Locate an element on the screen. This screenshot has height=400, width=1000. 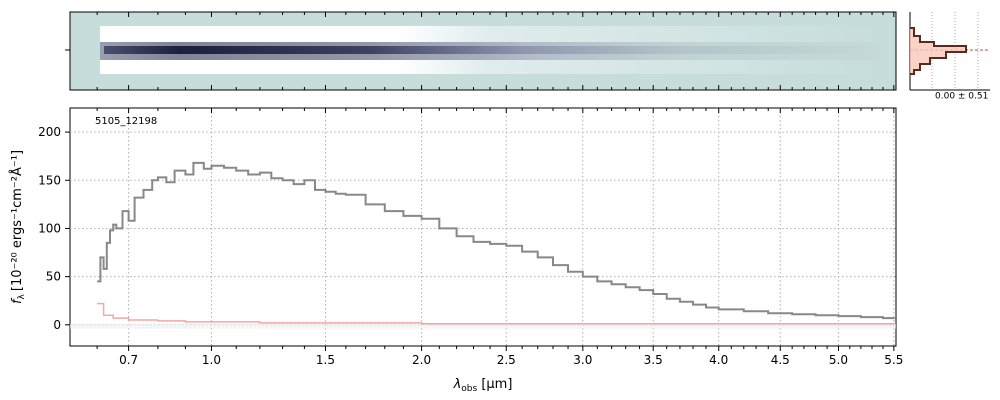
spectrum-2d-trace-core is located at coordinates (484, 50).